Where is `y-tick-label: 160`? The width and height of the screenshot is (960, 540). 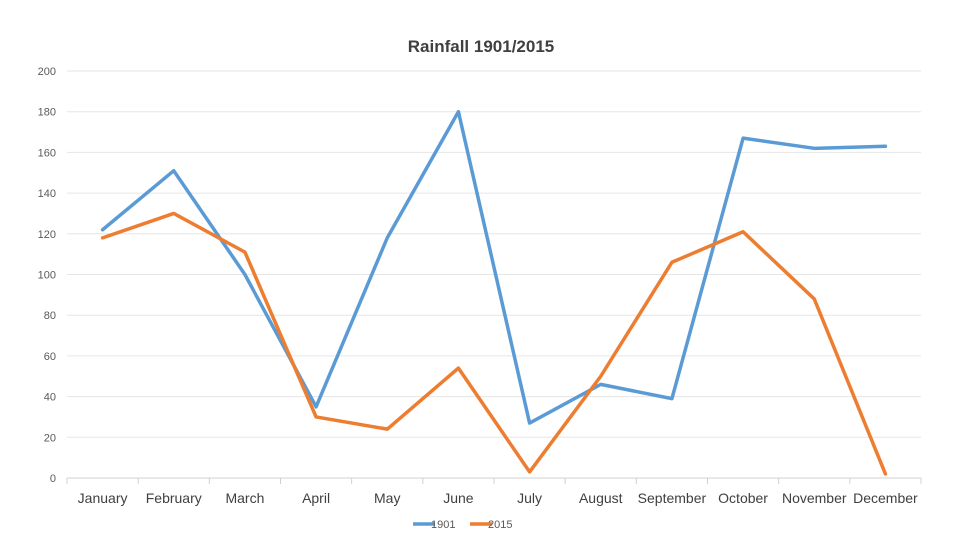
y-tick-label: 160 is located at coordinates (47, 153).